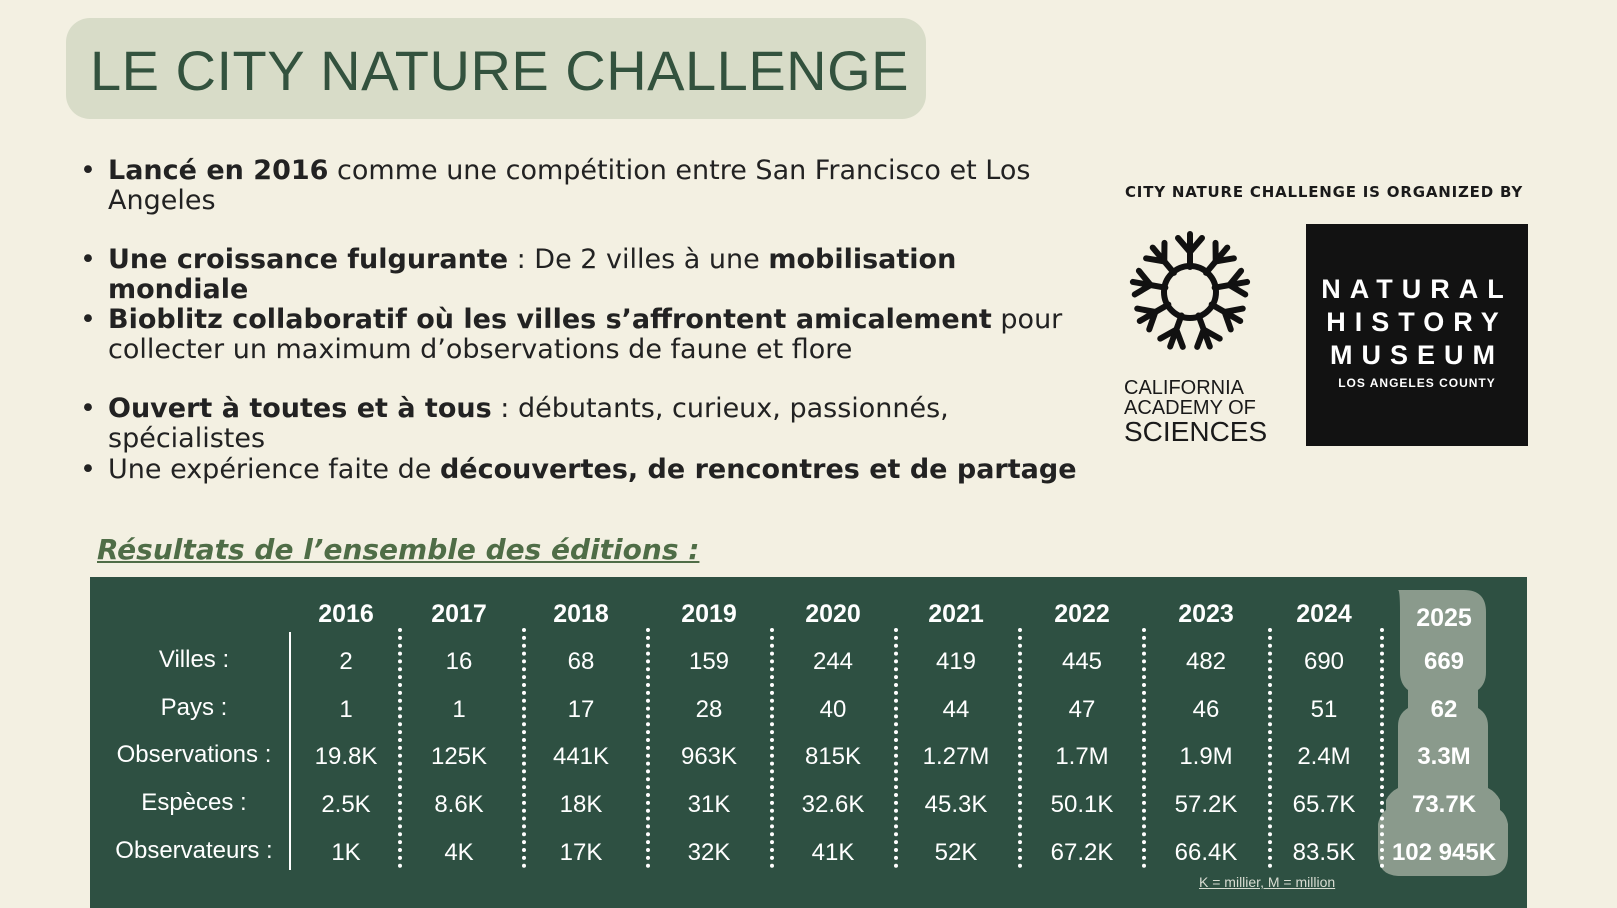 This screenshot has width=1617, height=908. Describe the element at coordinates (1206, 614) in the screenshot. I see `year-header-2023: 2023` at that location.